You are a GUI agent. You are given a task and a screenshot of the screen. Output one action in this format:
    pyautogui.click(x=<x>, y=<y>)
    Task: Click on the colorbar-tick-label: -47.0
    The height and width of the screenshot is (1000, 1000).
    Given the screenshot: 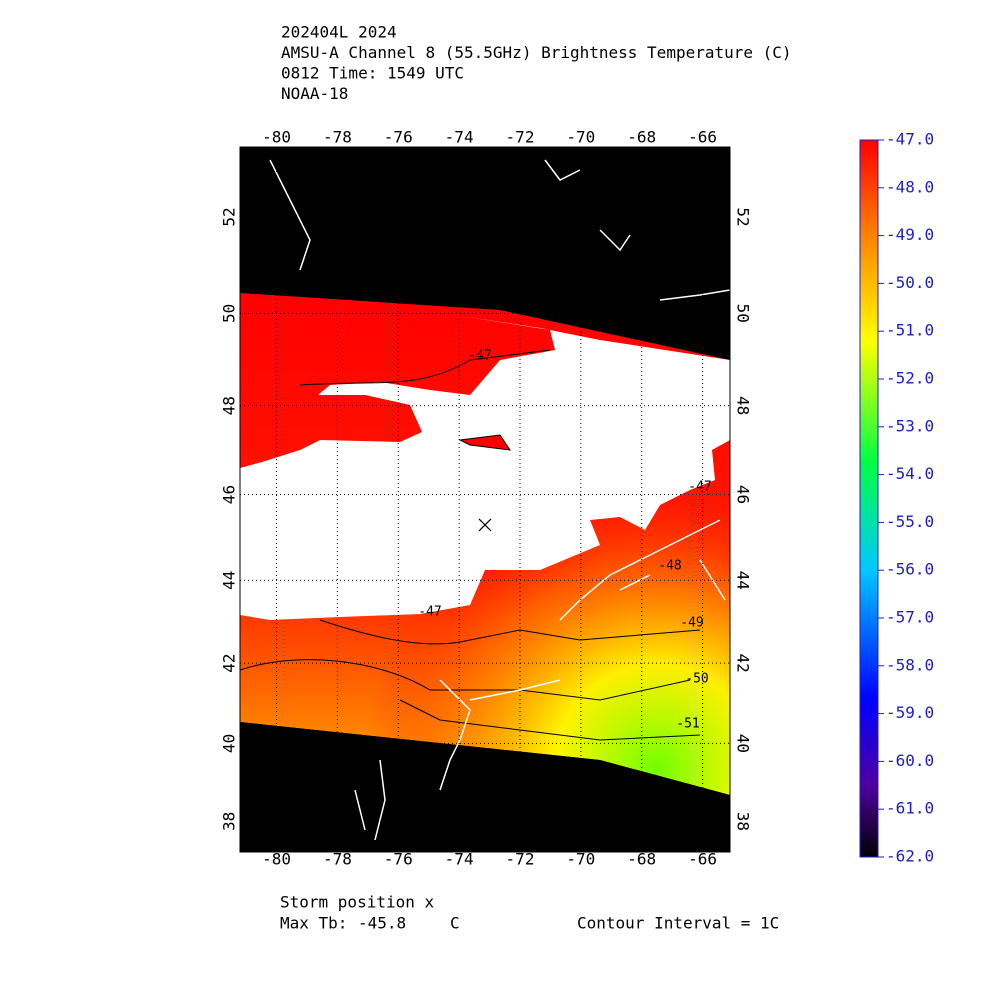 What is the action you would take?
    pyautogui.click(x=910, y=139)
    